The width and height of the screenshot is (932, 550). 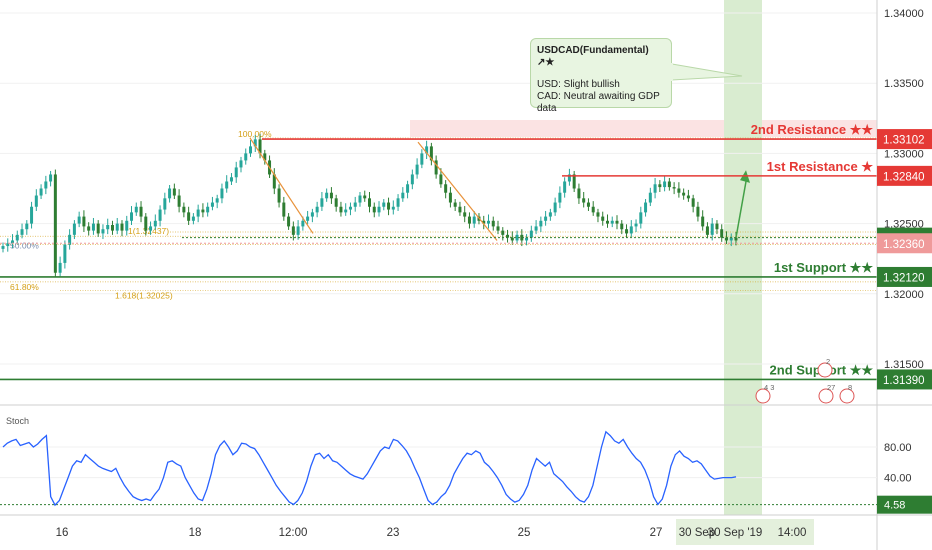 What do you see at coordinates (656, 533) in the screenshot?
I see `time-tick-label: 27` at bounding box center [656, 533].